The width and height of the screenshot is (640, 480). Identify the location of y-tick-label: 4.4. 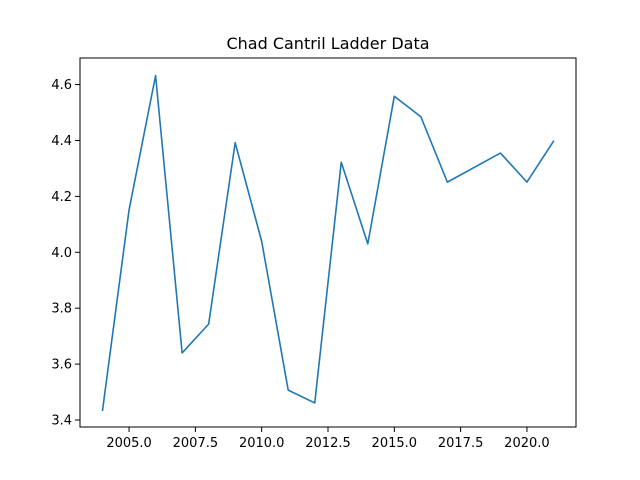
(61, 141).